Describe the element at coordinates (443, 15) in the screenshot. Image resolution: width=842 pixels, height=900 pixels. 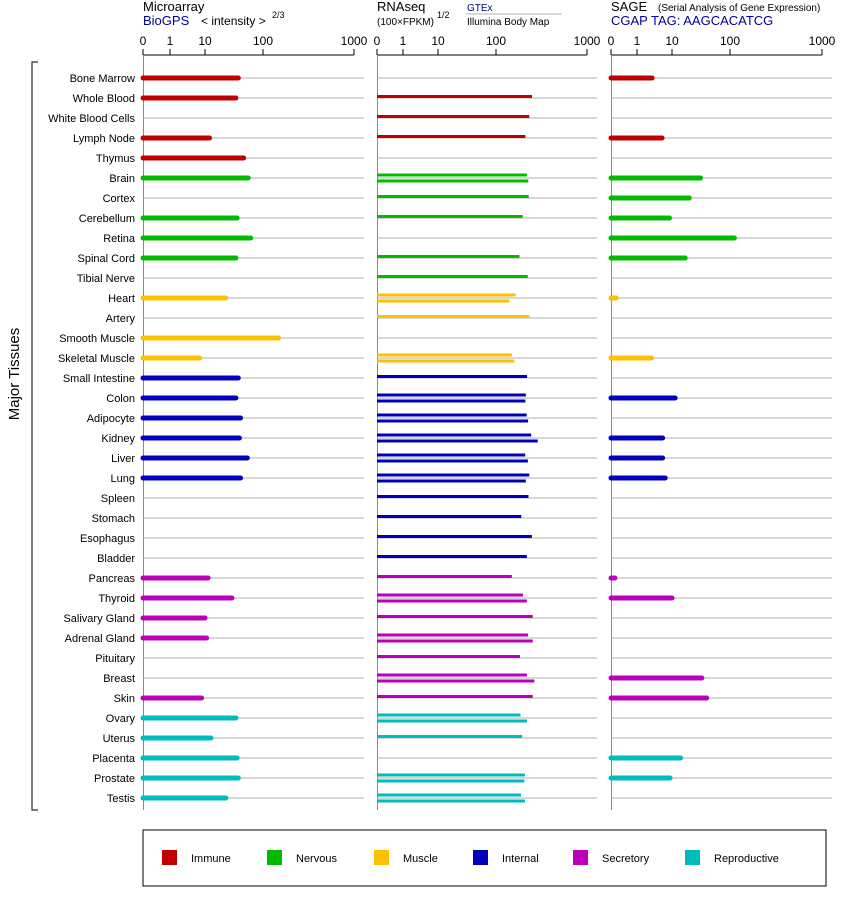
I see `rnaseq-unit-exponent: 1/2` at that location.